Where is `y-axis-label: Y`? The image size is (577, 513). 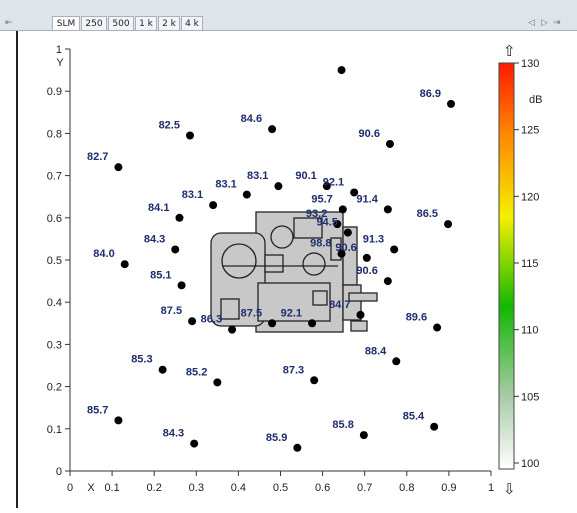 y-axis-label: Y is located at coordinates (60, 63).